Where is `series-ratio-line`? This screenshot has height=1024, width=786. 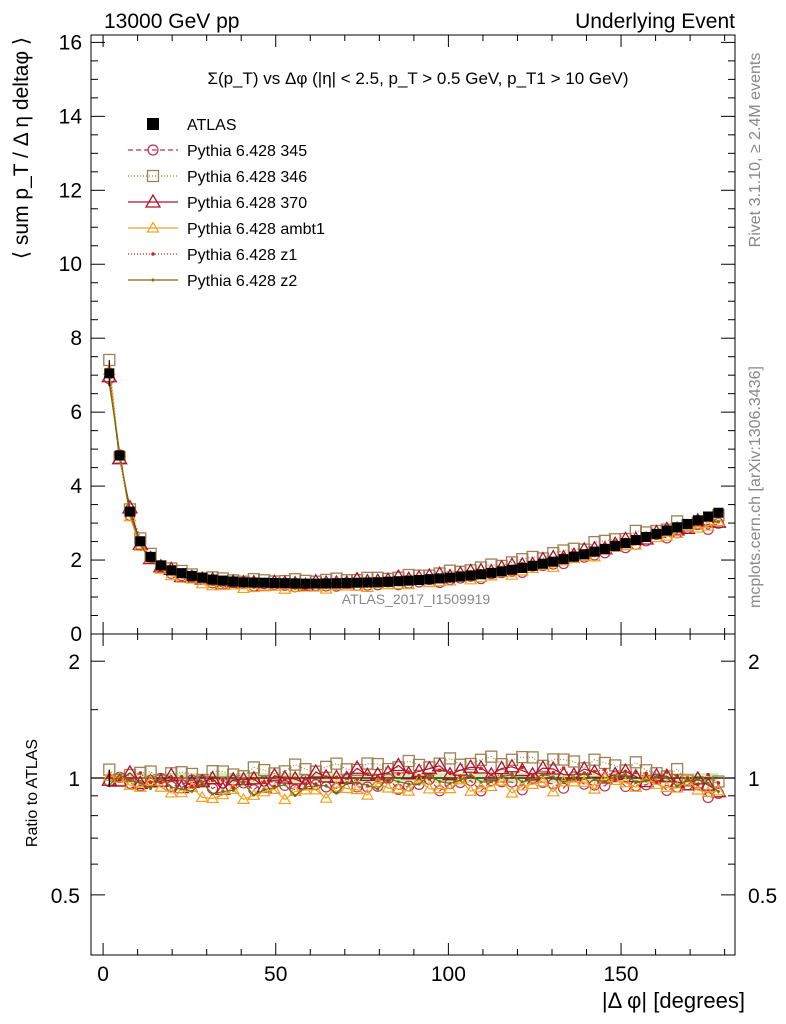
series-ratio-line is located at coordinates (413, 771).